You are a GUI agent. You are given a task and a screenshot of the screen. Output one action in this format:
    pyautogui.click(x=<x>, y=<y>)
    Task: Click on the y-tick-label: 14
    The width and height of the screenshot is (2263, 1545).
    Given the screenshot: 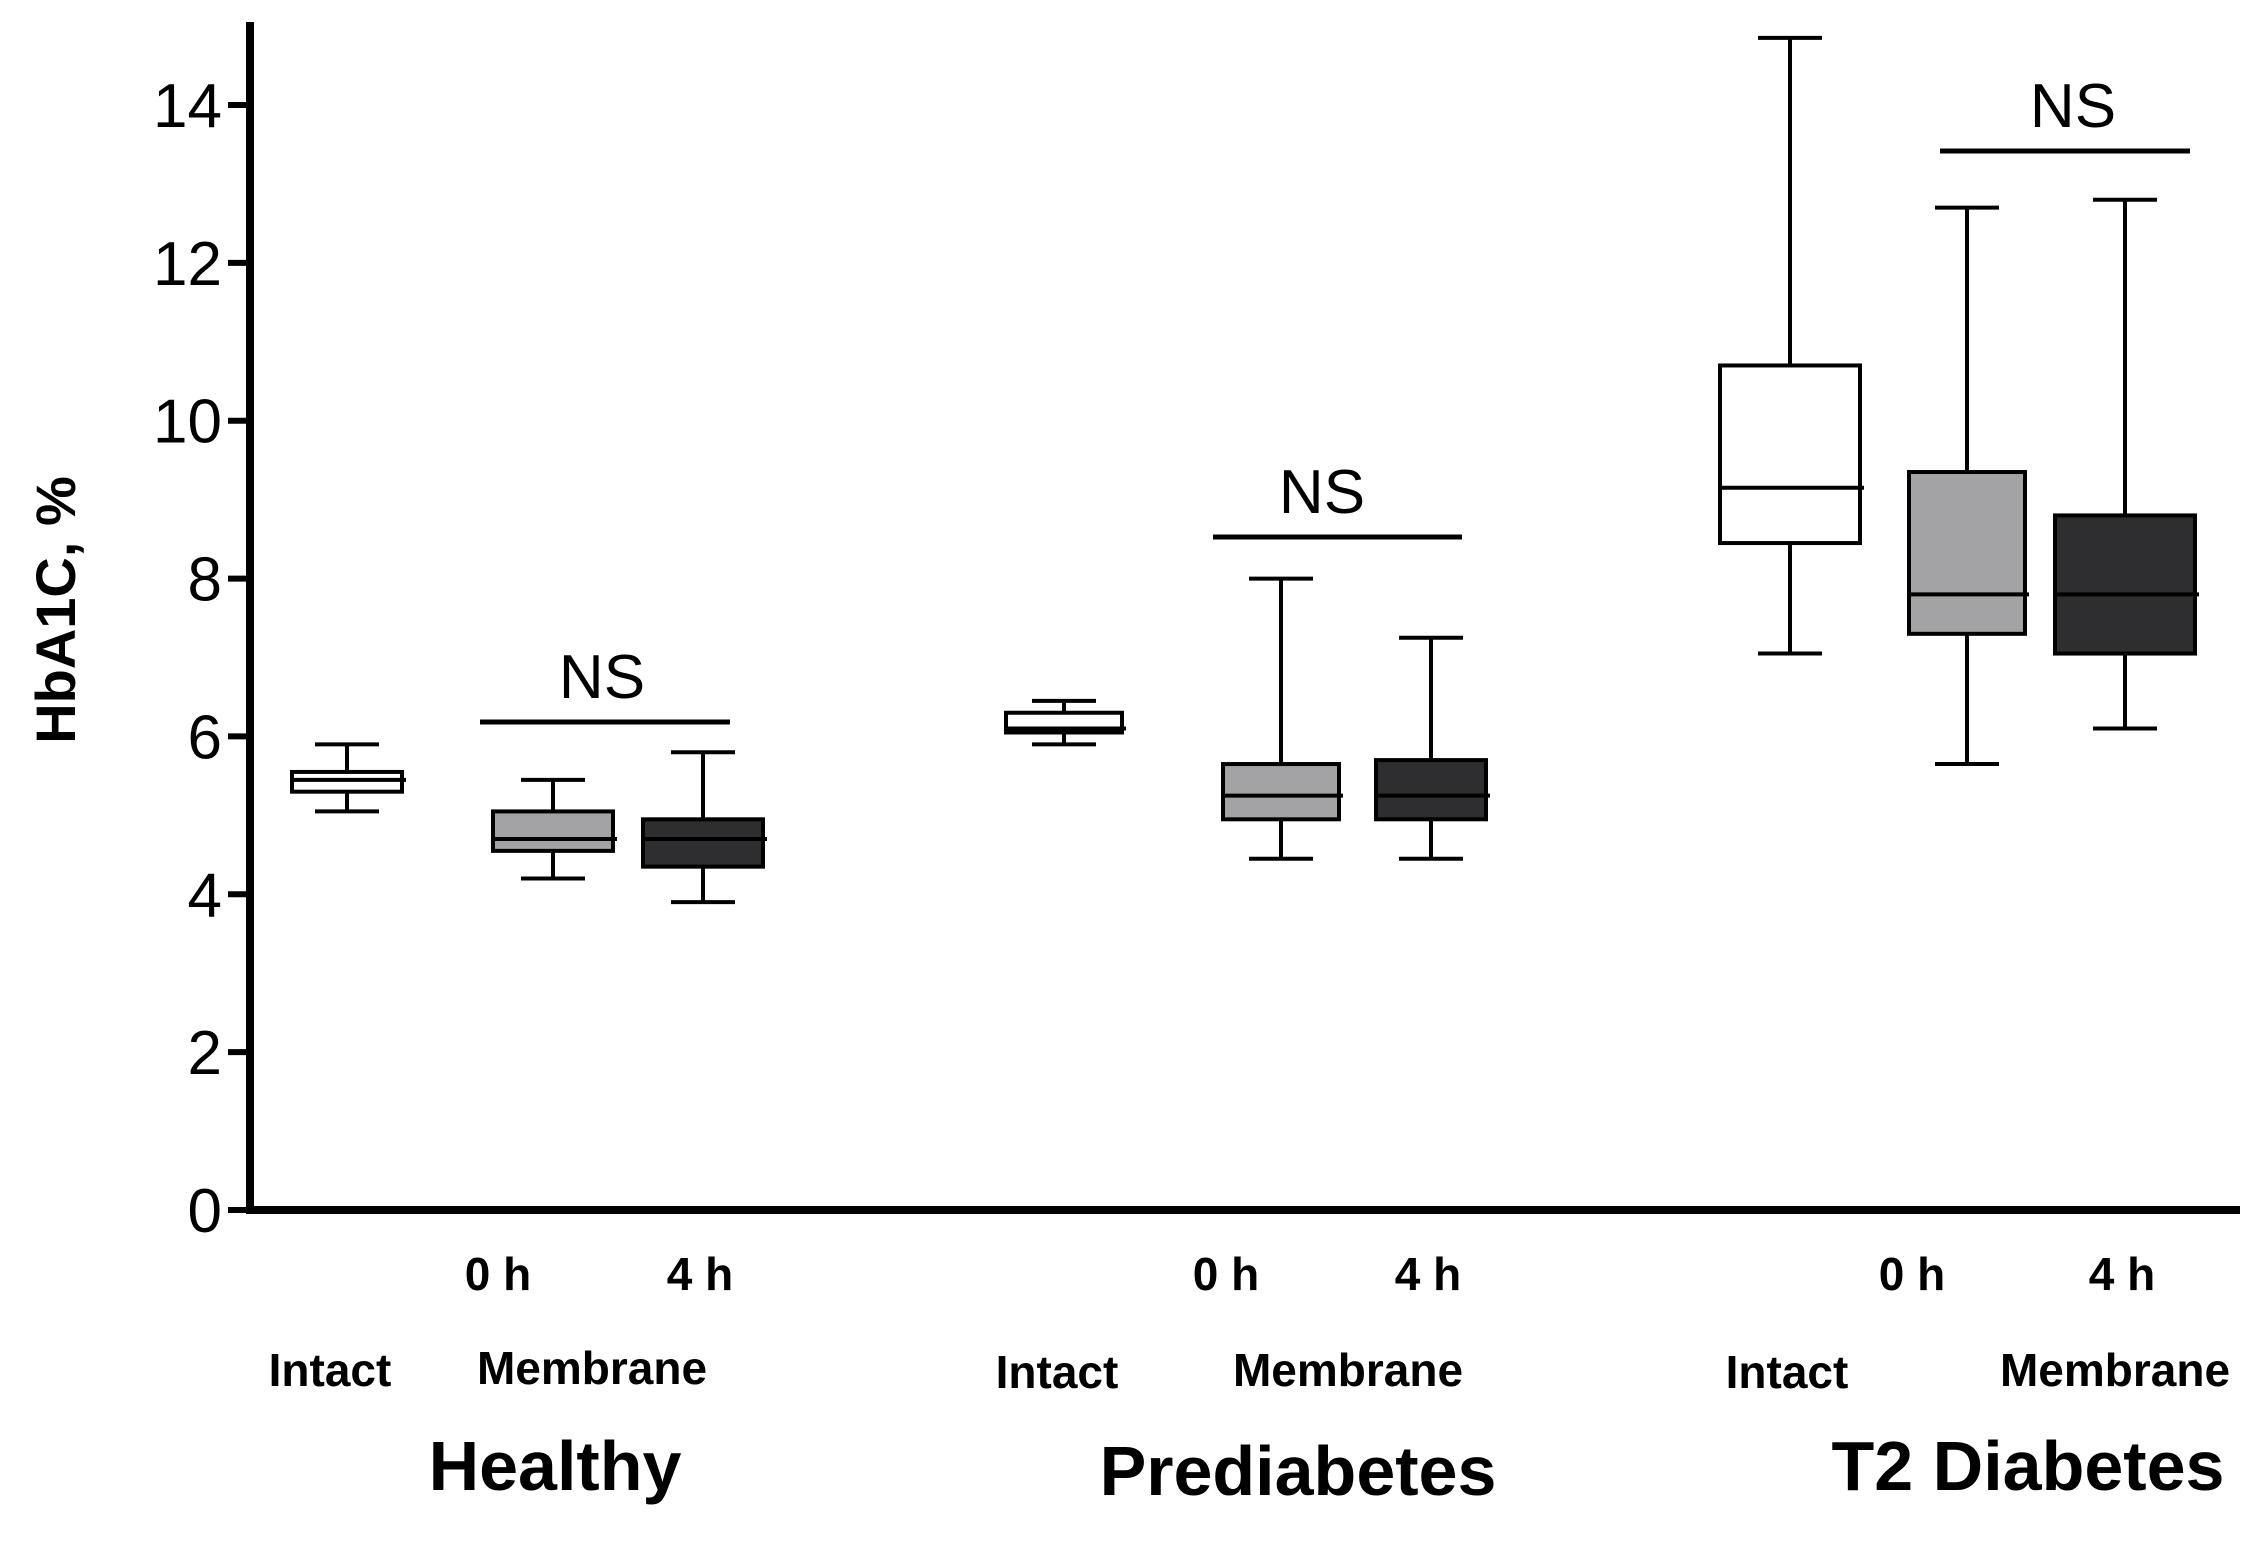 What is the action you would take?
    pyautogui.click(x=187, y=106)
    